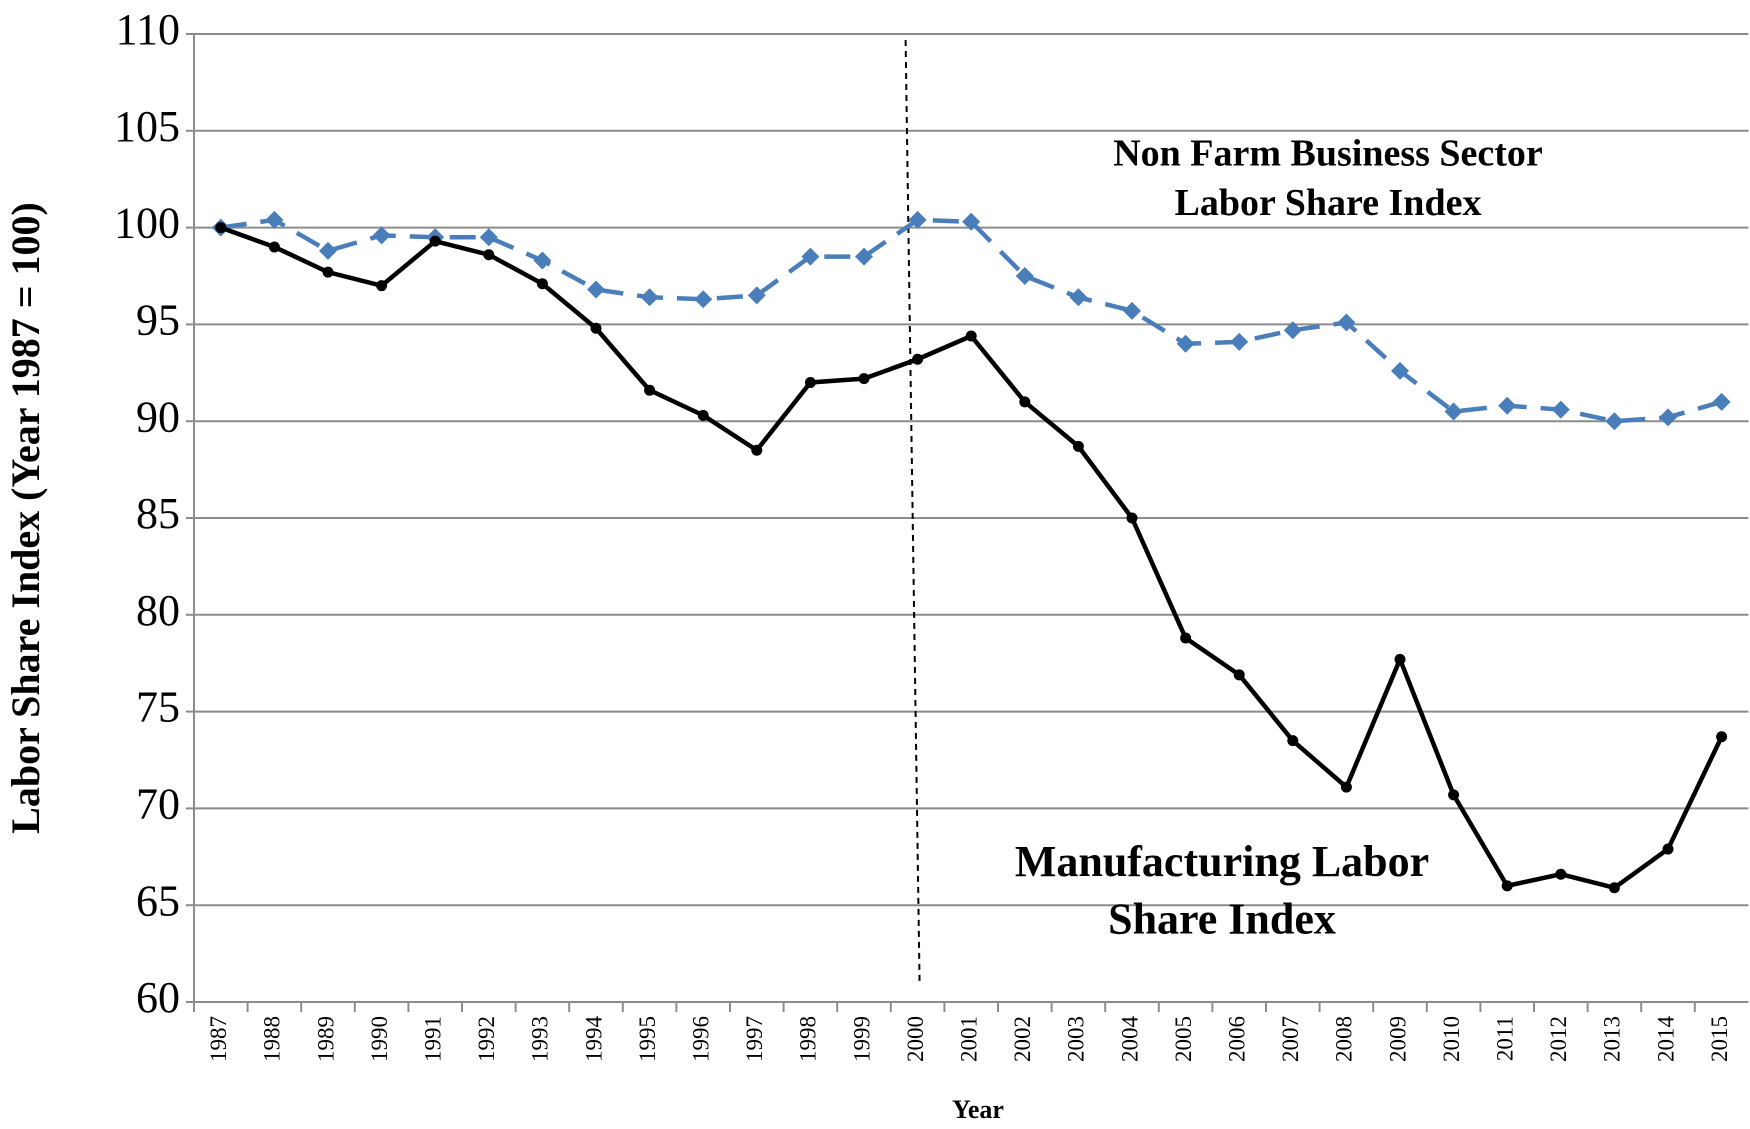 The width and height of the screenshot is (1750, 1129). What do you see at coordinates (912, 512) in the screenshot?
I see `reference-line` at bounding box center [912, 512].